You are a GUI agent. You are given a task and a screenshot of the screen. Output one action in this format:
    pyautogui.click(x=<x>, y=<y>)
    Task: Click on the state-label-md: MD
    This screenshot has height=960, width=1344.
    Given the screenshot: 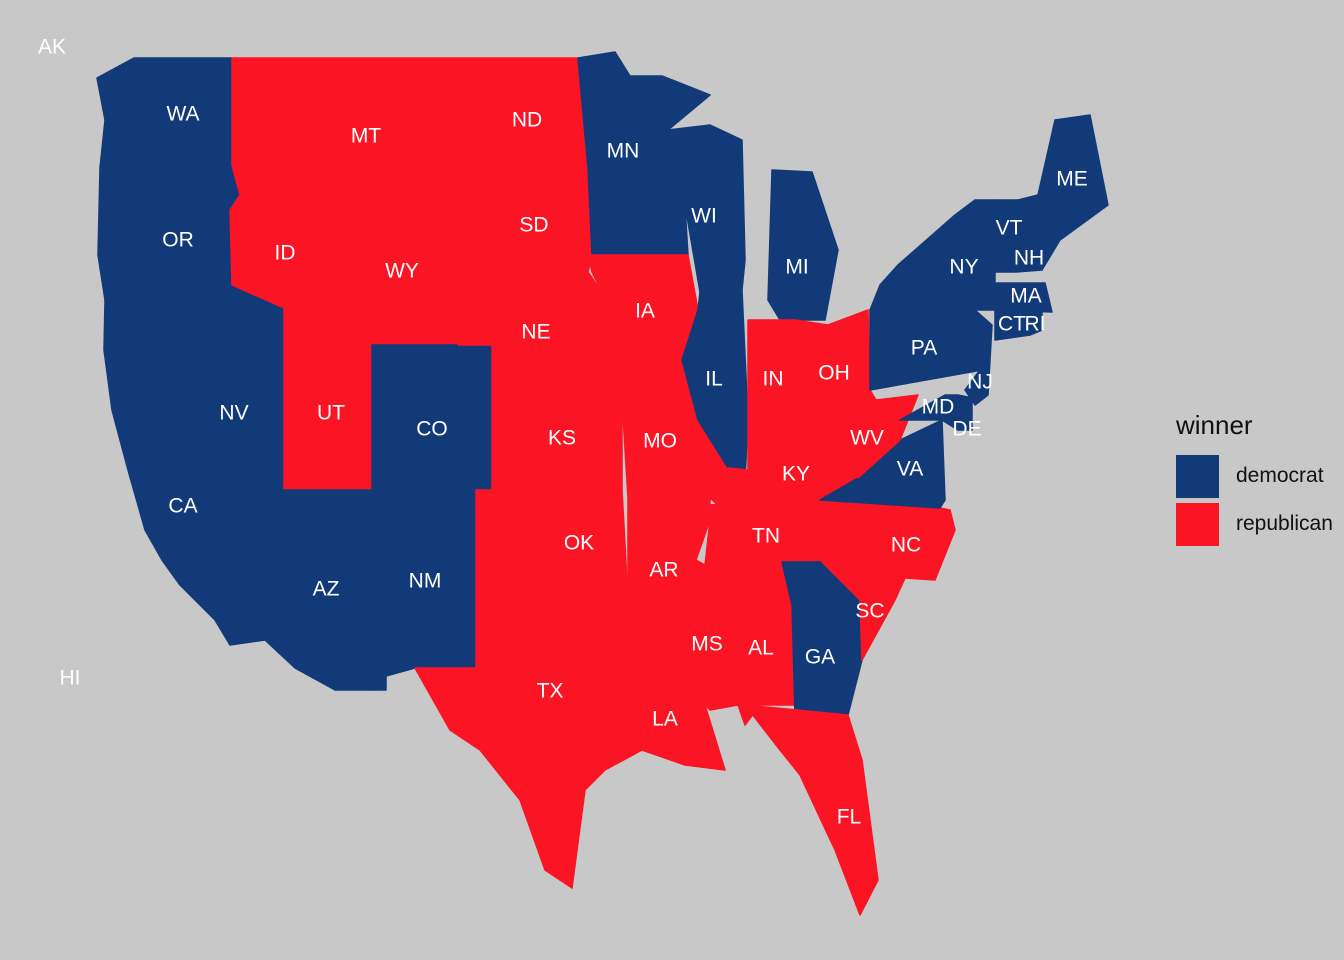 What is the action you would take?
    pyautogui.click(x=938, y=407)
    